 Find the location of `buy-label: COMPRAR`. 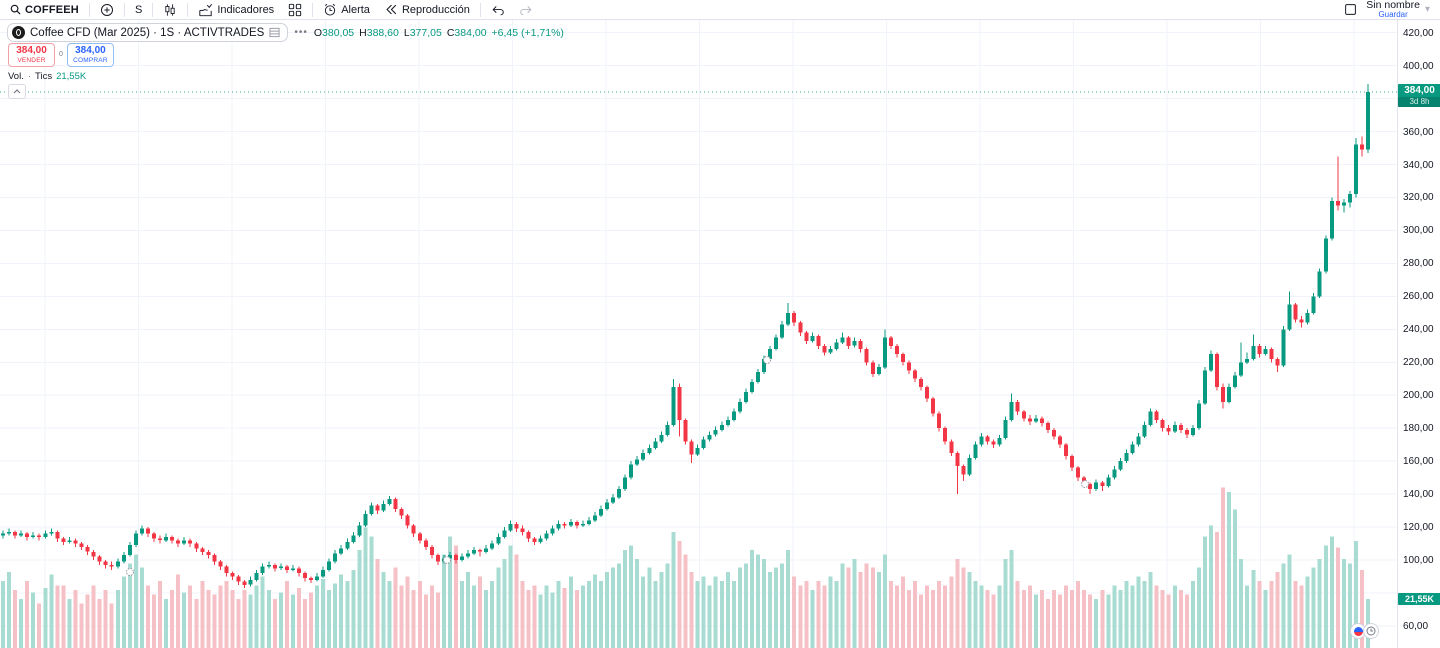

buy-label: COMPRAR is located at coordinates (90, 60).